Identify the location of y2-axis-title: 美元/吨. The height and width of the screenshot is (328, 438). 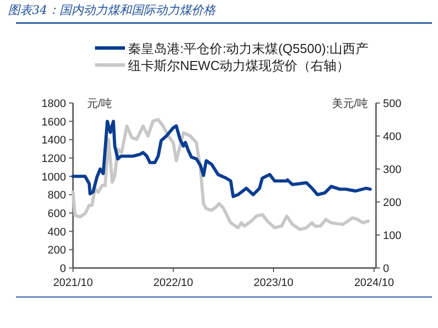
(350, 103).